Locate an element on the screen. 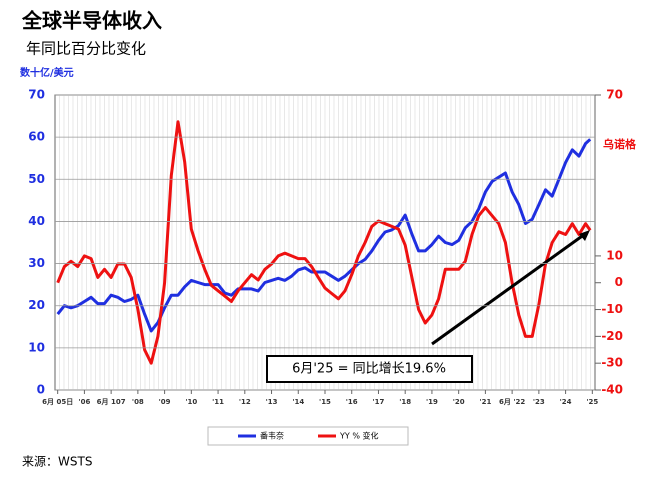 Image resolution: width=645 pixels, height=482 pixels. y-axis-label: 数十亿/美元 is located at coordinates (47, 72).